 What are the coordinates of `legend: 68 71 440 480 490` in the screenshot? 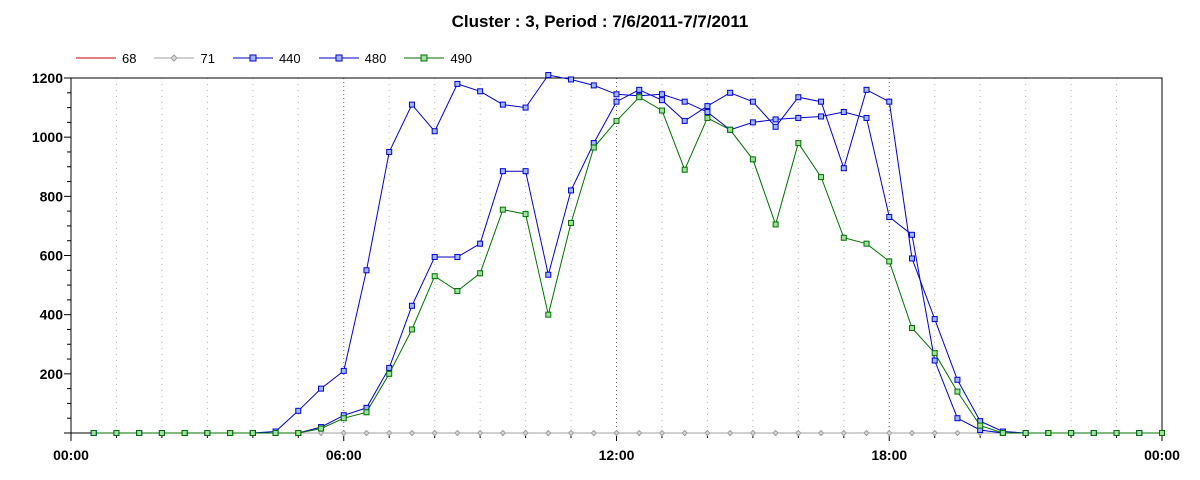 It's located at (283, 58).